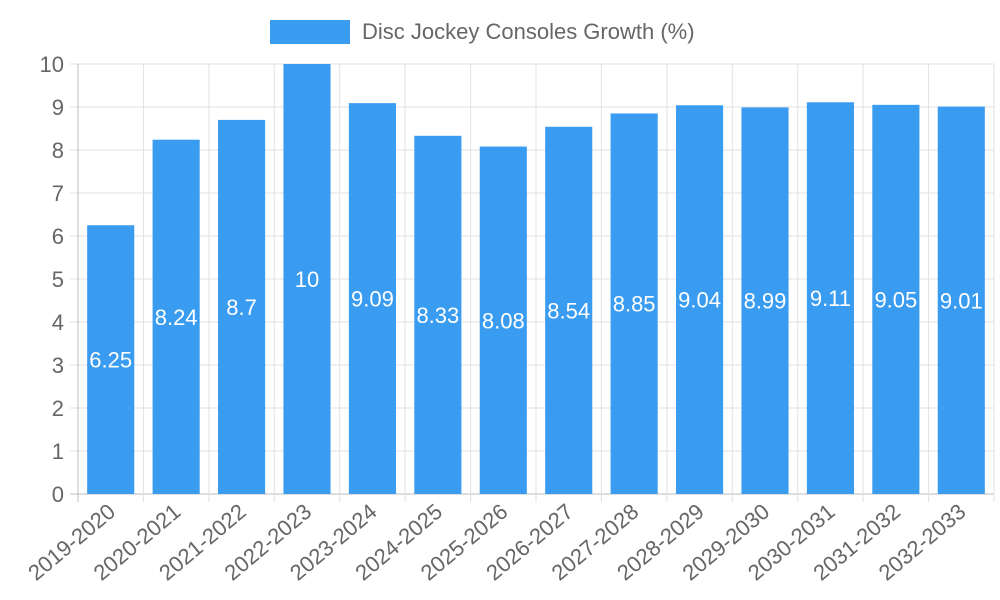  Describe the element at coordinates (528, 31) in the screenshot. I see `legend-label: Disc Jockey Consoles Growth (%)` at that location.